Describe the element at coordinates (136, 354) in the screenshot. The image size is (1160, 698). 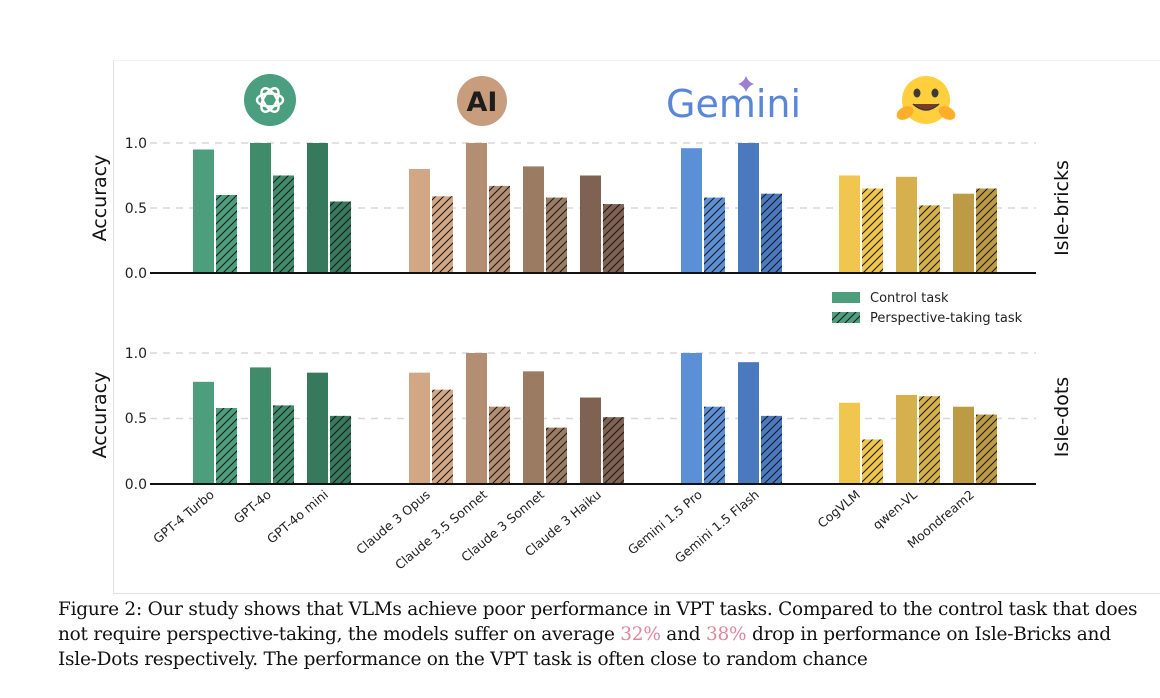
I see `y-tick-1-2: 1.0` at that location.